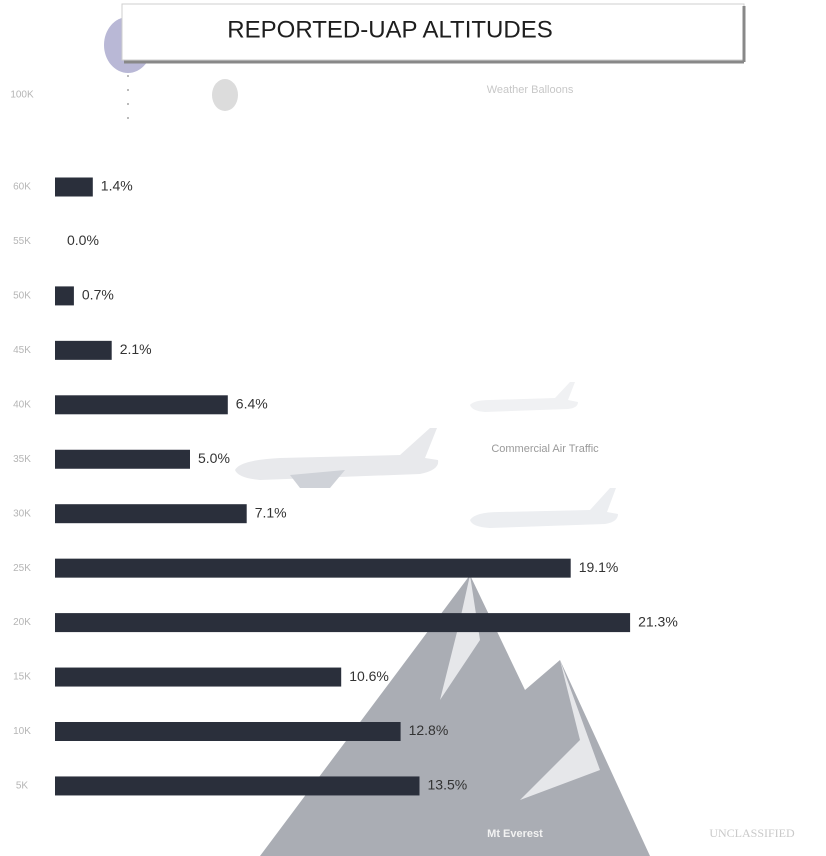  Describe the element at coordinates (22, 677) in the screenshot. I see `y-tick-label: 15K` at that location.